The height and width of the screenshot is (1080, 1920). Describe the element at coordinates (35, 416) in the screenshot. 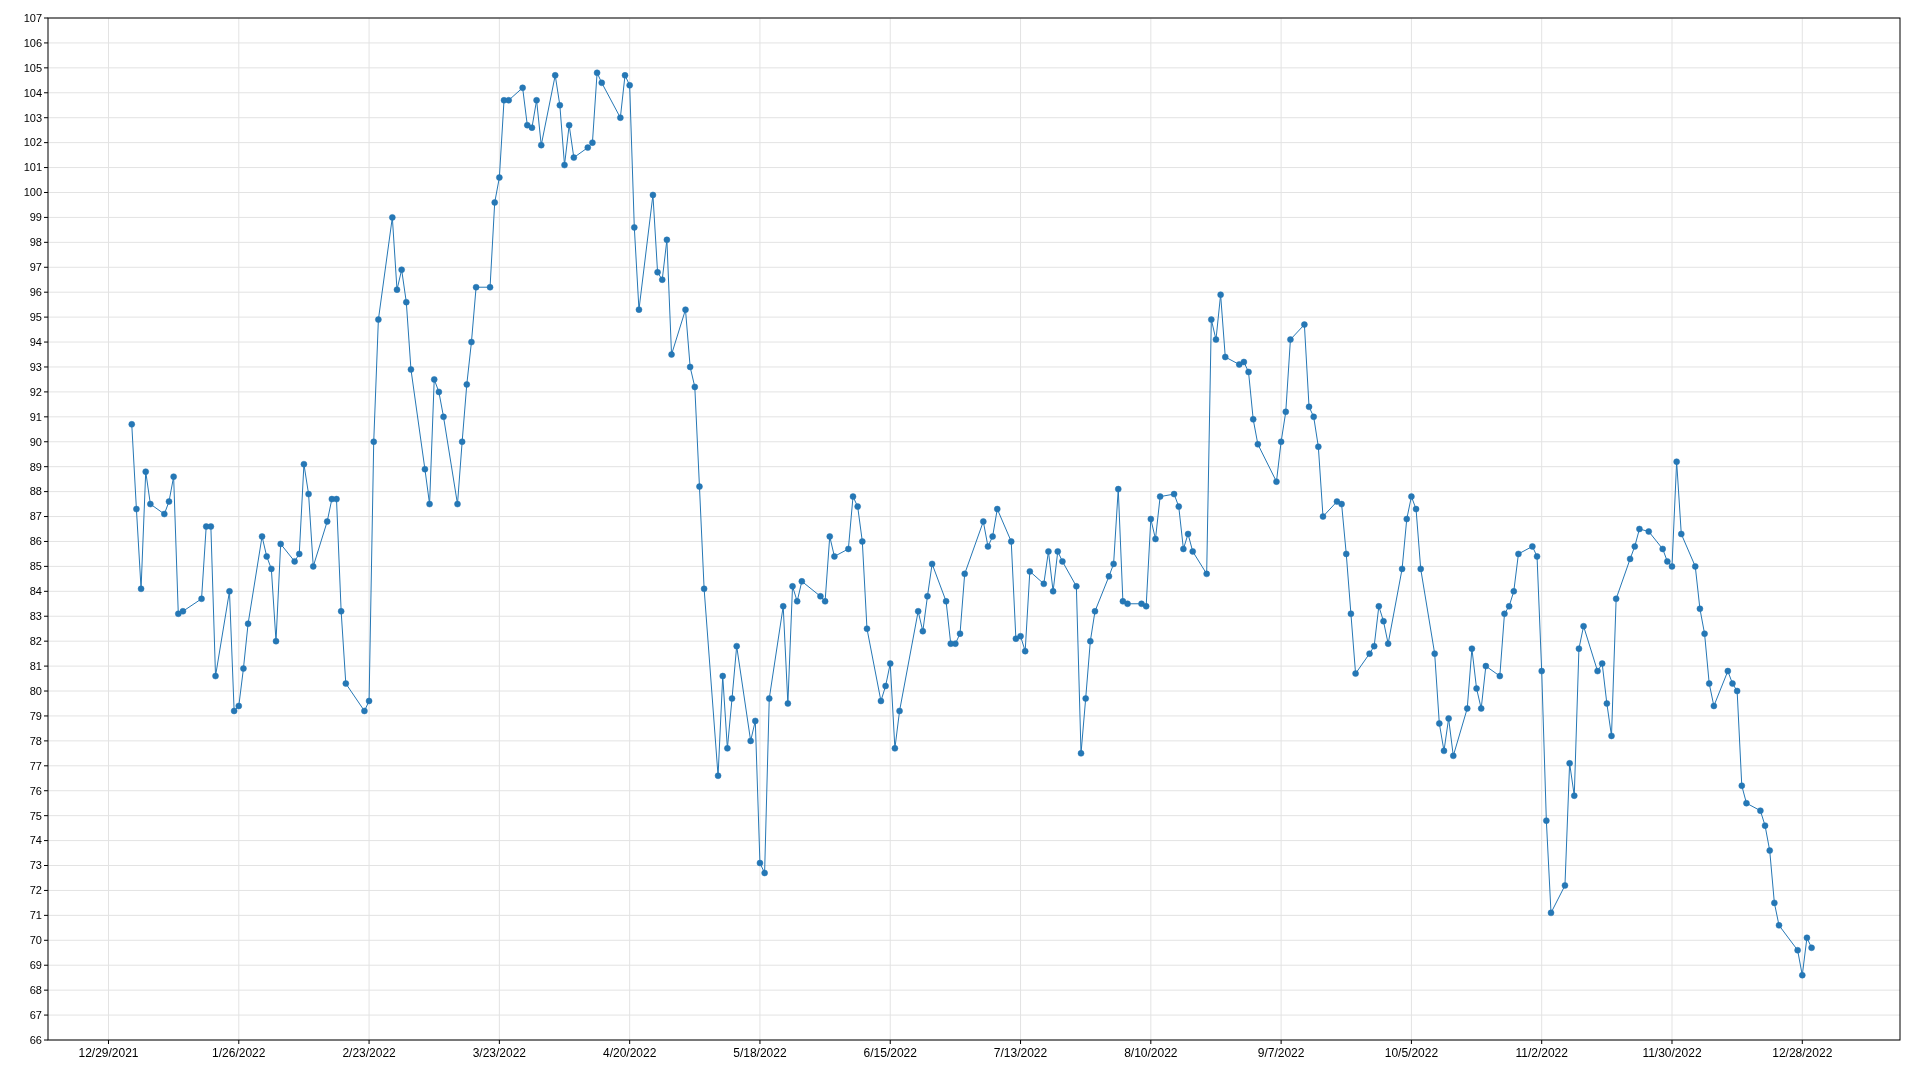

I see `y-tick-label: 91` at that location.